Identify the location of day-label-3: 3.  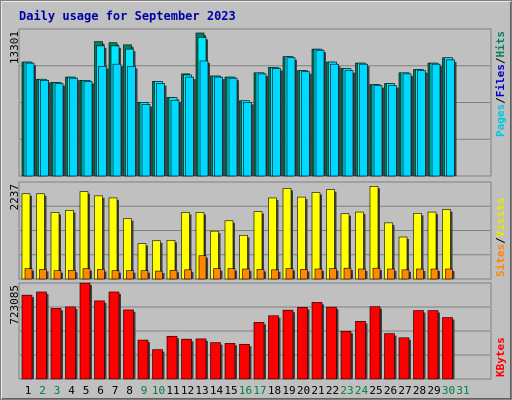
(57, 390).